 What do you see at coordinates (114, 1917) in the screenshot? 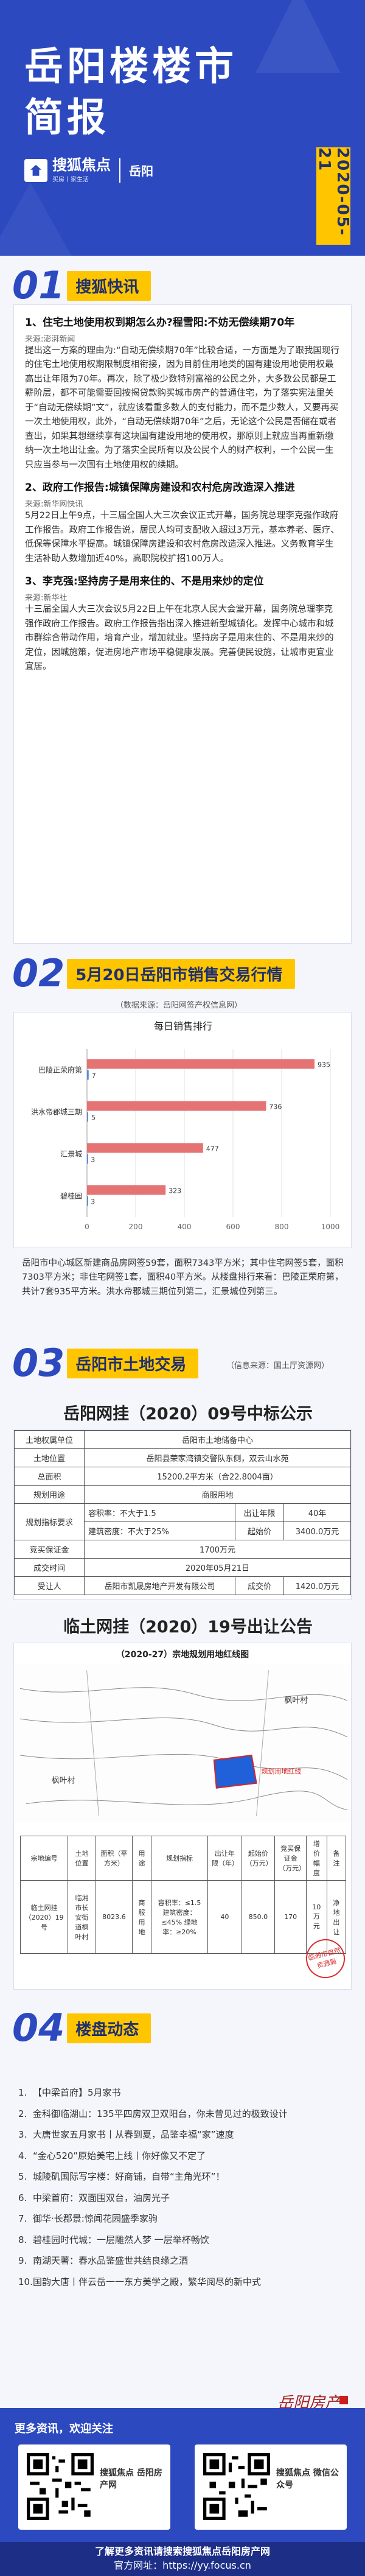
I see `table-cell: 8023.6` at bounding box center [114, 1917].